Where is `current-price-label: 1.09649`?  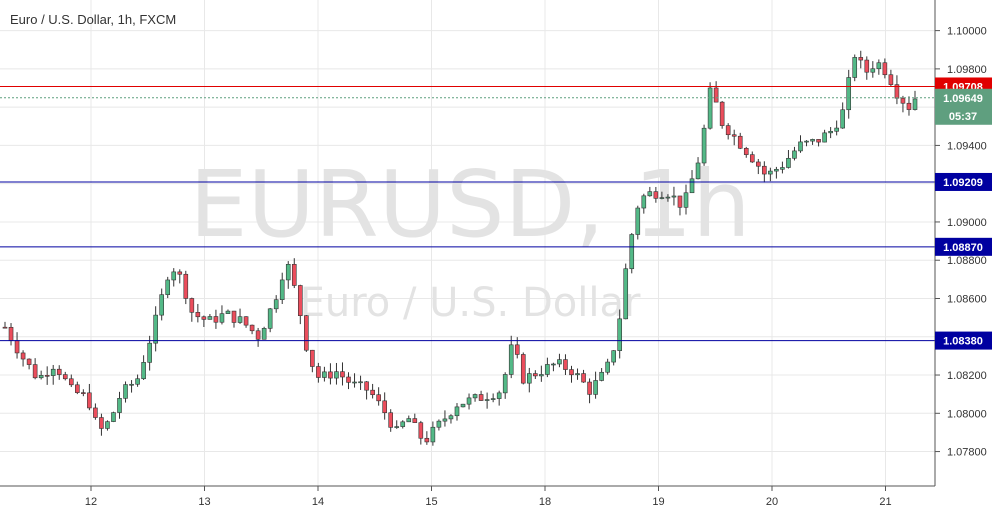 current-price-label: 1.09649 is located at coordinates (963, 99).